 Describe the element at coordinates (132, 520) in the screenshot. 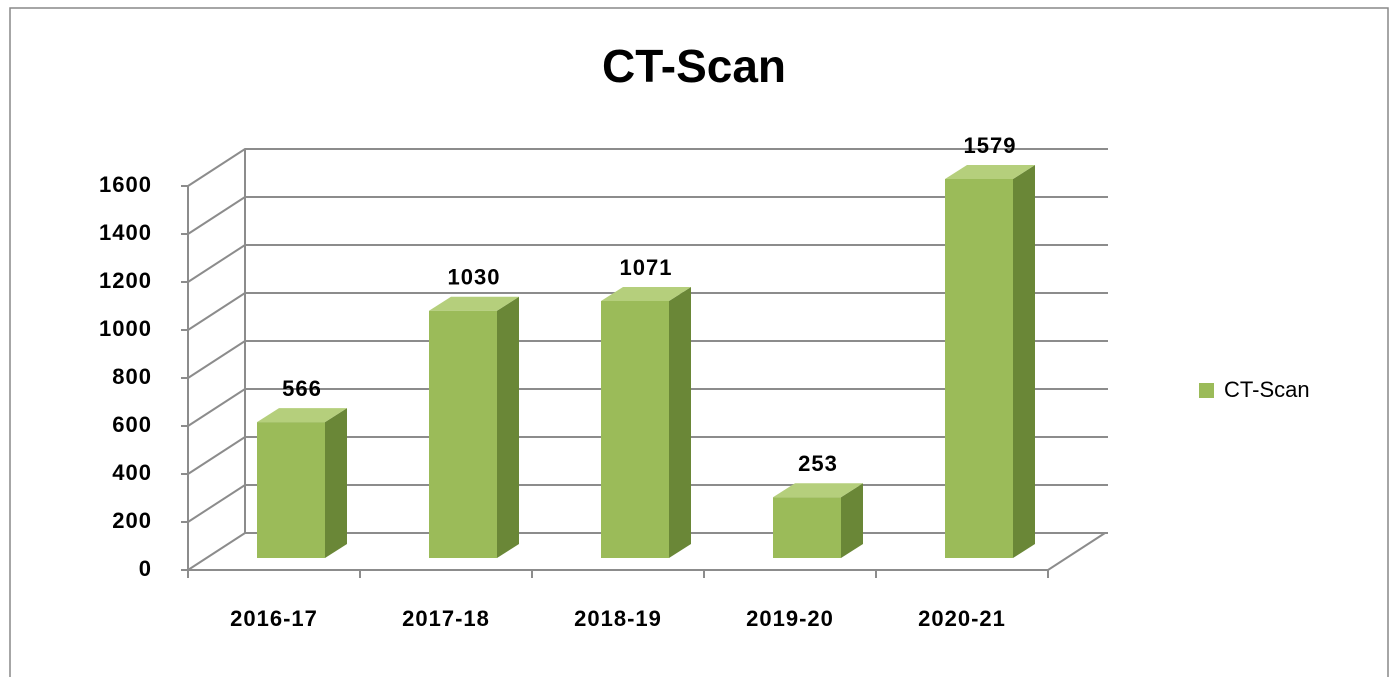

I see `y-tick-label: 200` at that location.